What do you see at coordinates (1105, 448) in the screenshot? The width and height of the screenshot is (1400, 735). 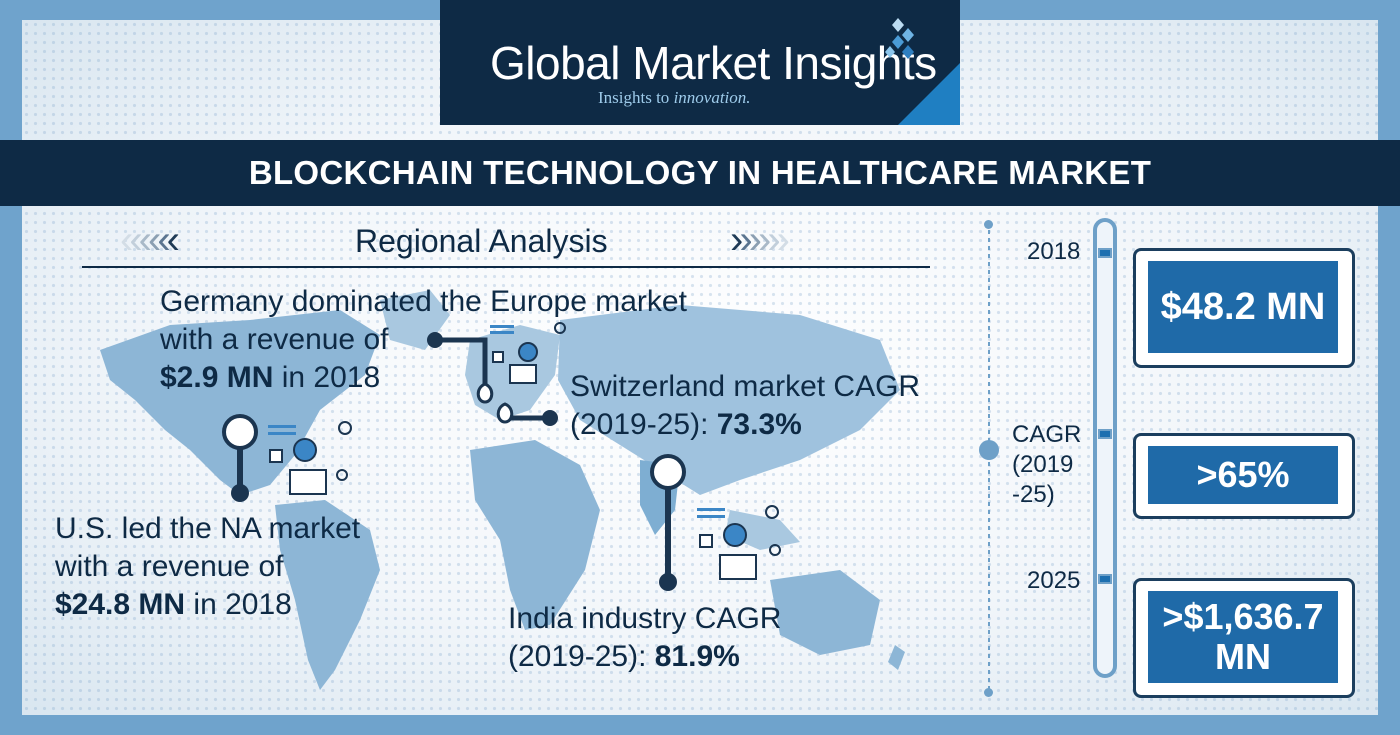 I see `timeline-tube` at bounding box center [1105, 448].